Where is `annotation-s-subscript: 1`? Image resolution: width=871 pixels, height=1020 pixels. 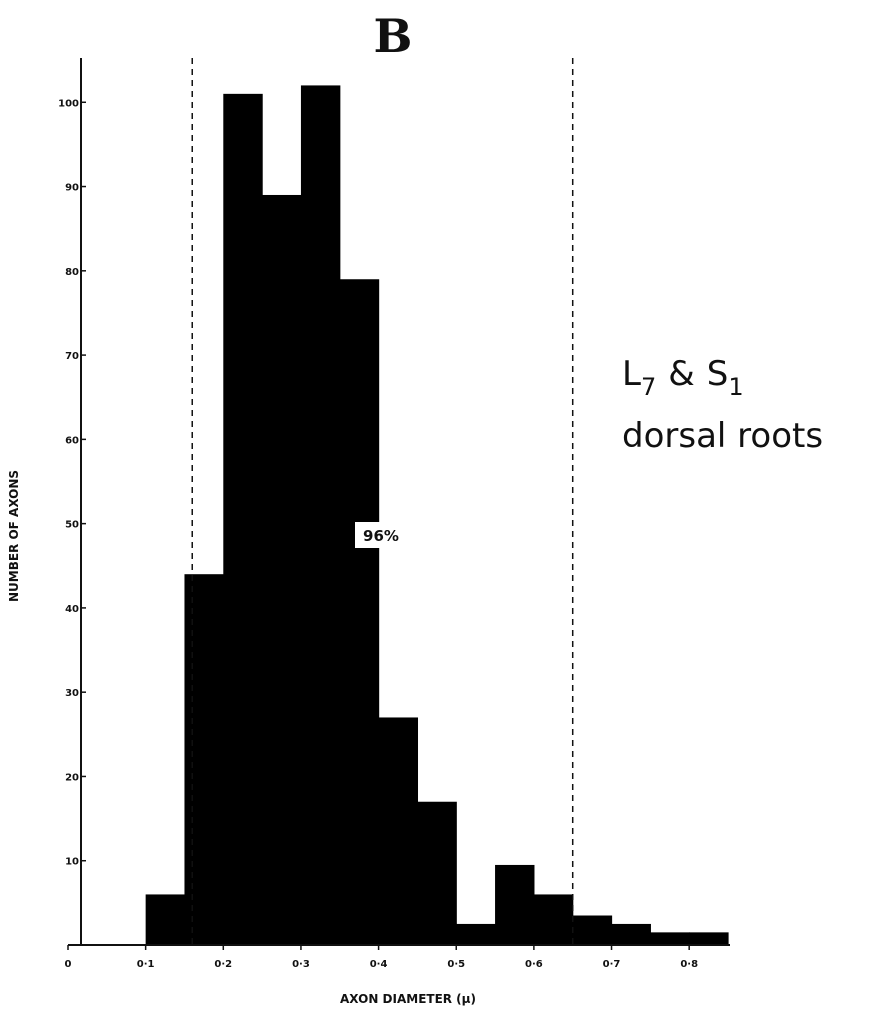 annotation-s-subscript: 1 is located at coordinates (735, 387).